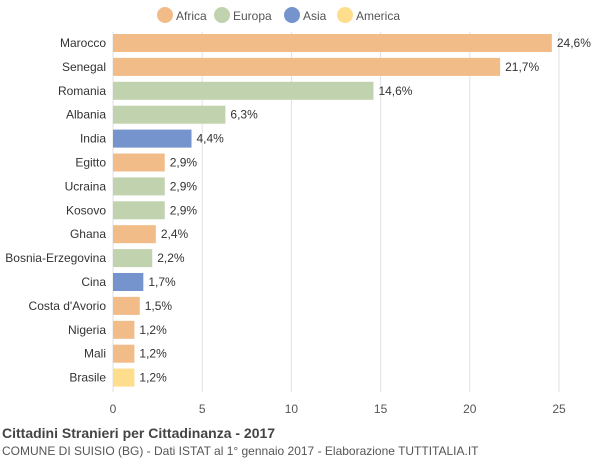 Image resolution: width=600 pixels, height=460 pixels. I want to click on category-label: Marocco, so click(83, 43).